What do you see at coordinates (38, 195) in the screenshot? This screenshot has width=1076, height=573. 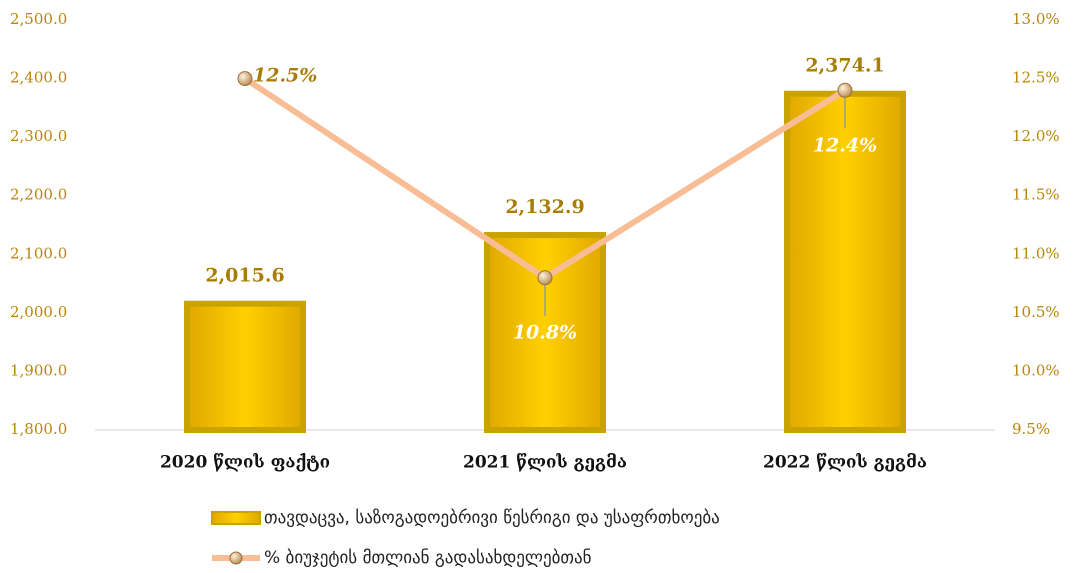 I see `y-tick-label: 2,200.0` at bounding box center [38, 195].